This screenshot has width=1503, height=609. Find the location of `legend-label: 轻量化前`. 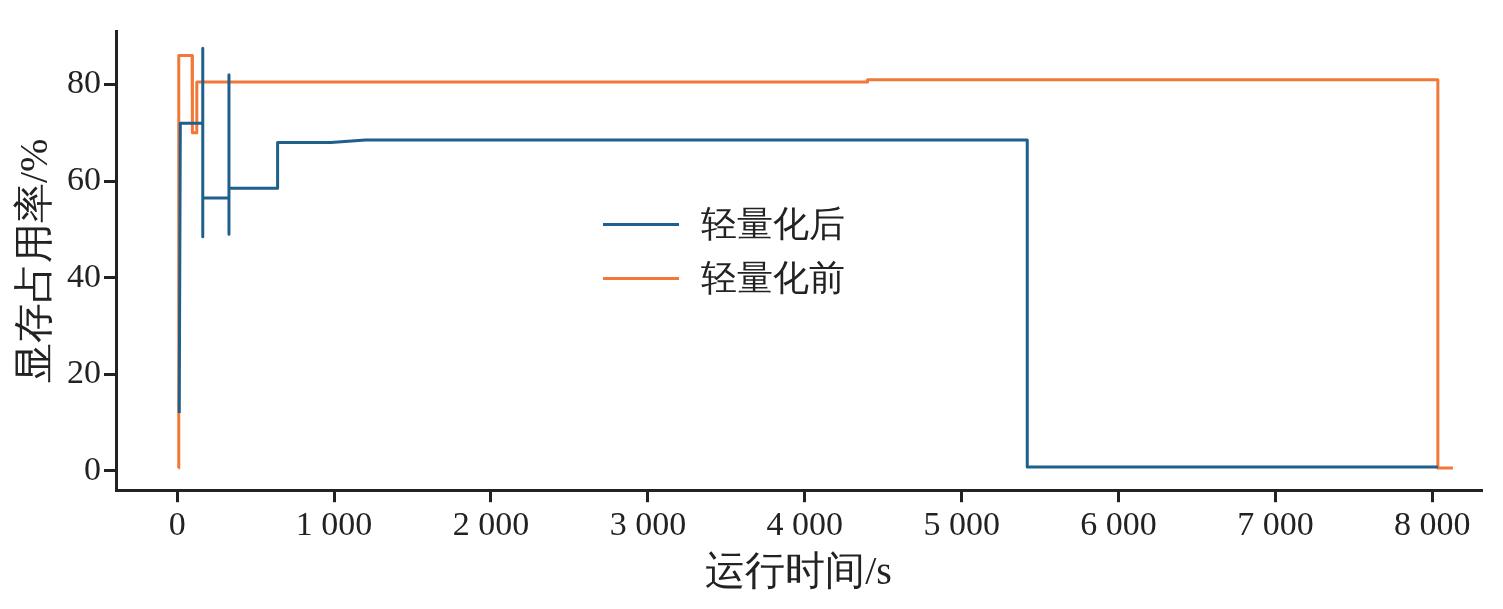

legend-label: 轻量化前 is located at coordinates (772, 279).